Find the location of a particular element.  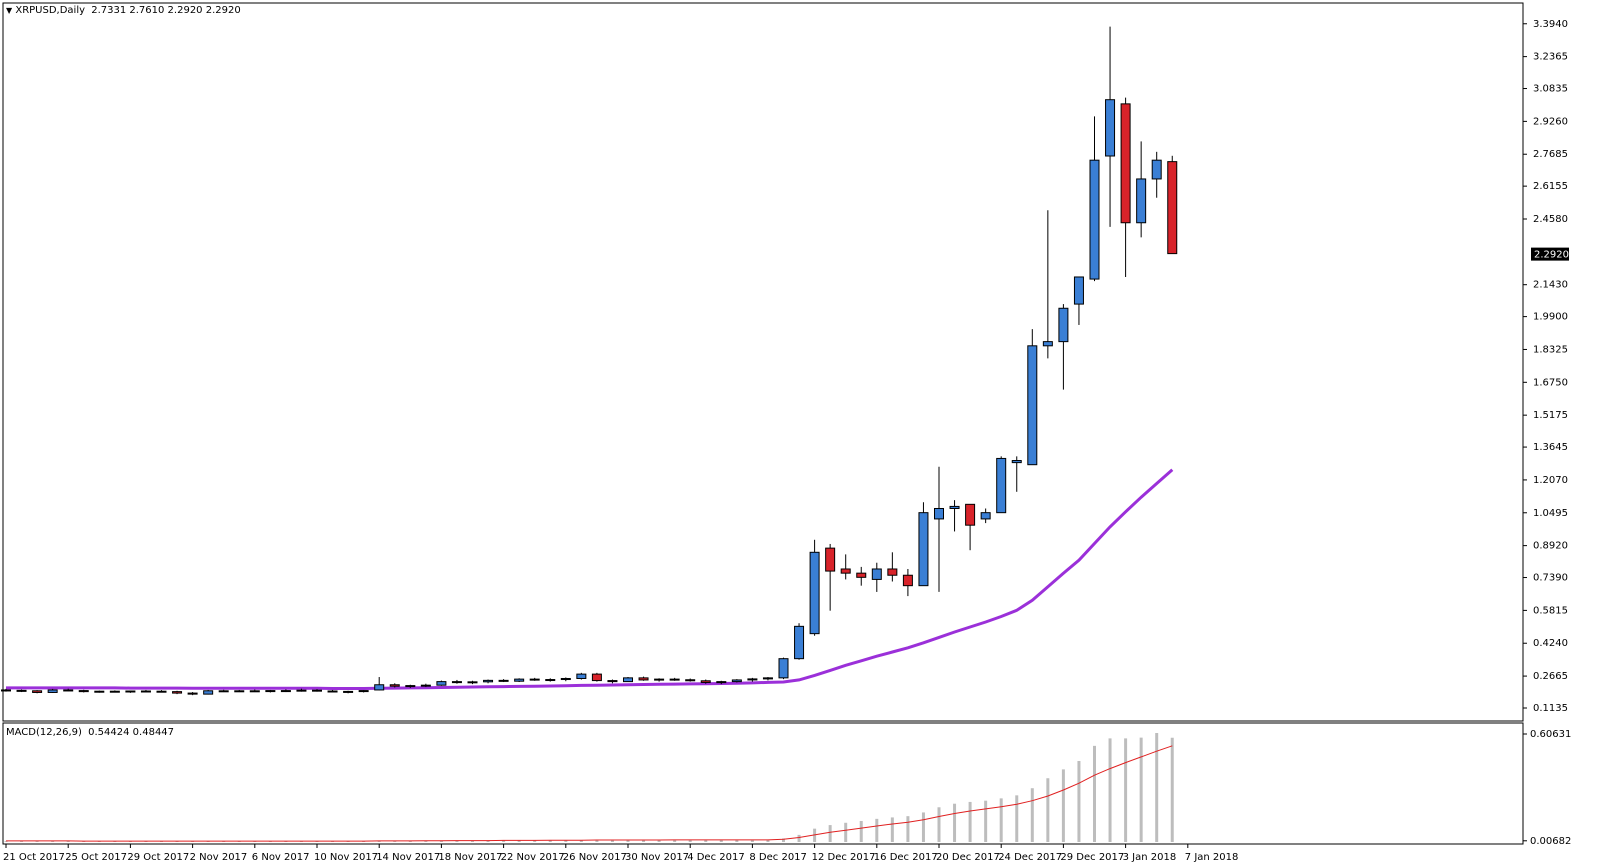

macd-label: MACD(12,26,9) is located at coordinates (44, 732).